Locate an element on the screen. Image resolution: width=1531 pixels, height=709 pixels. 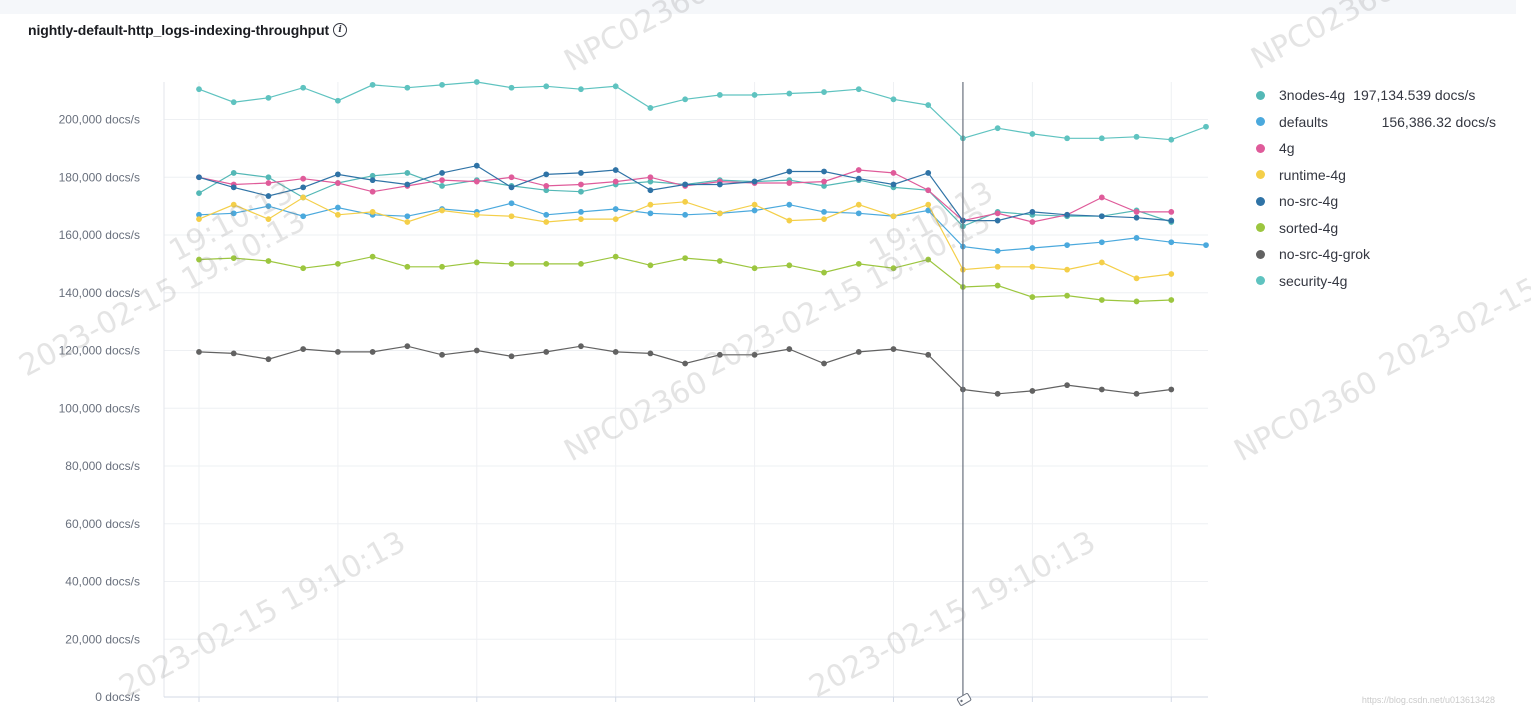
legend-item-security-4g: security-4g is located at coordinates (1391, 281).